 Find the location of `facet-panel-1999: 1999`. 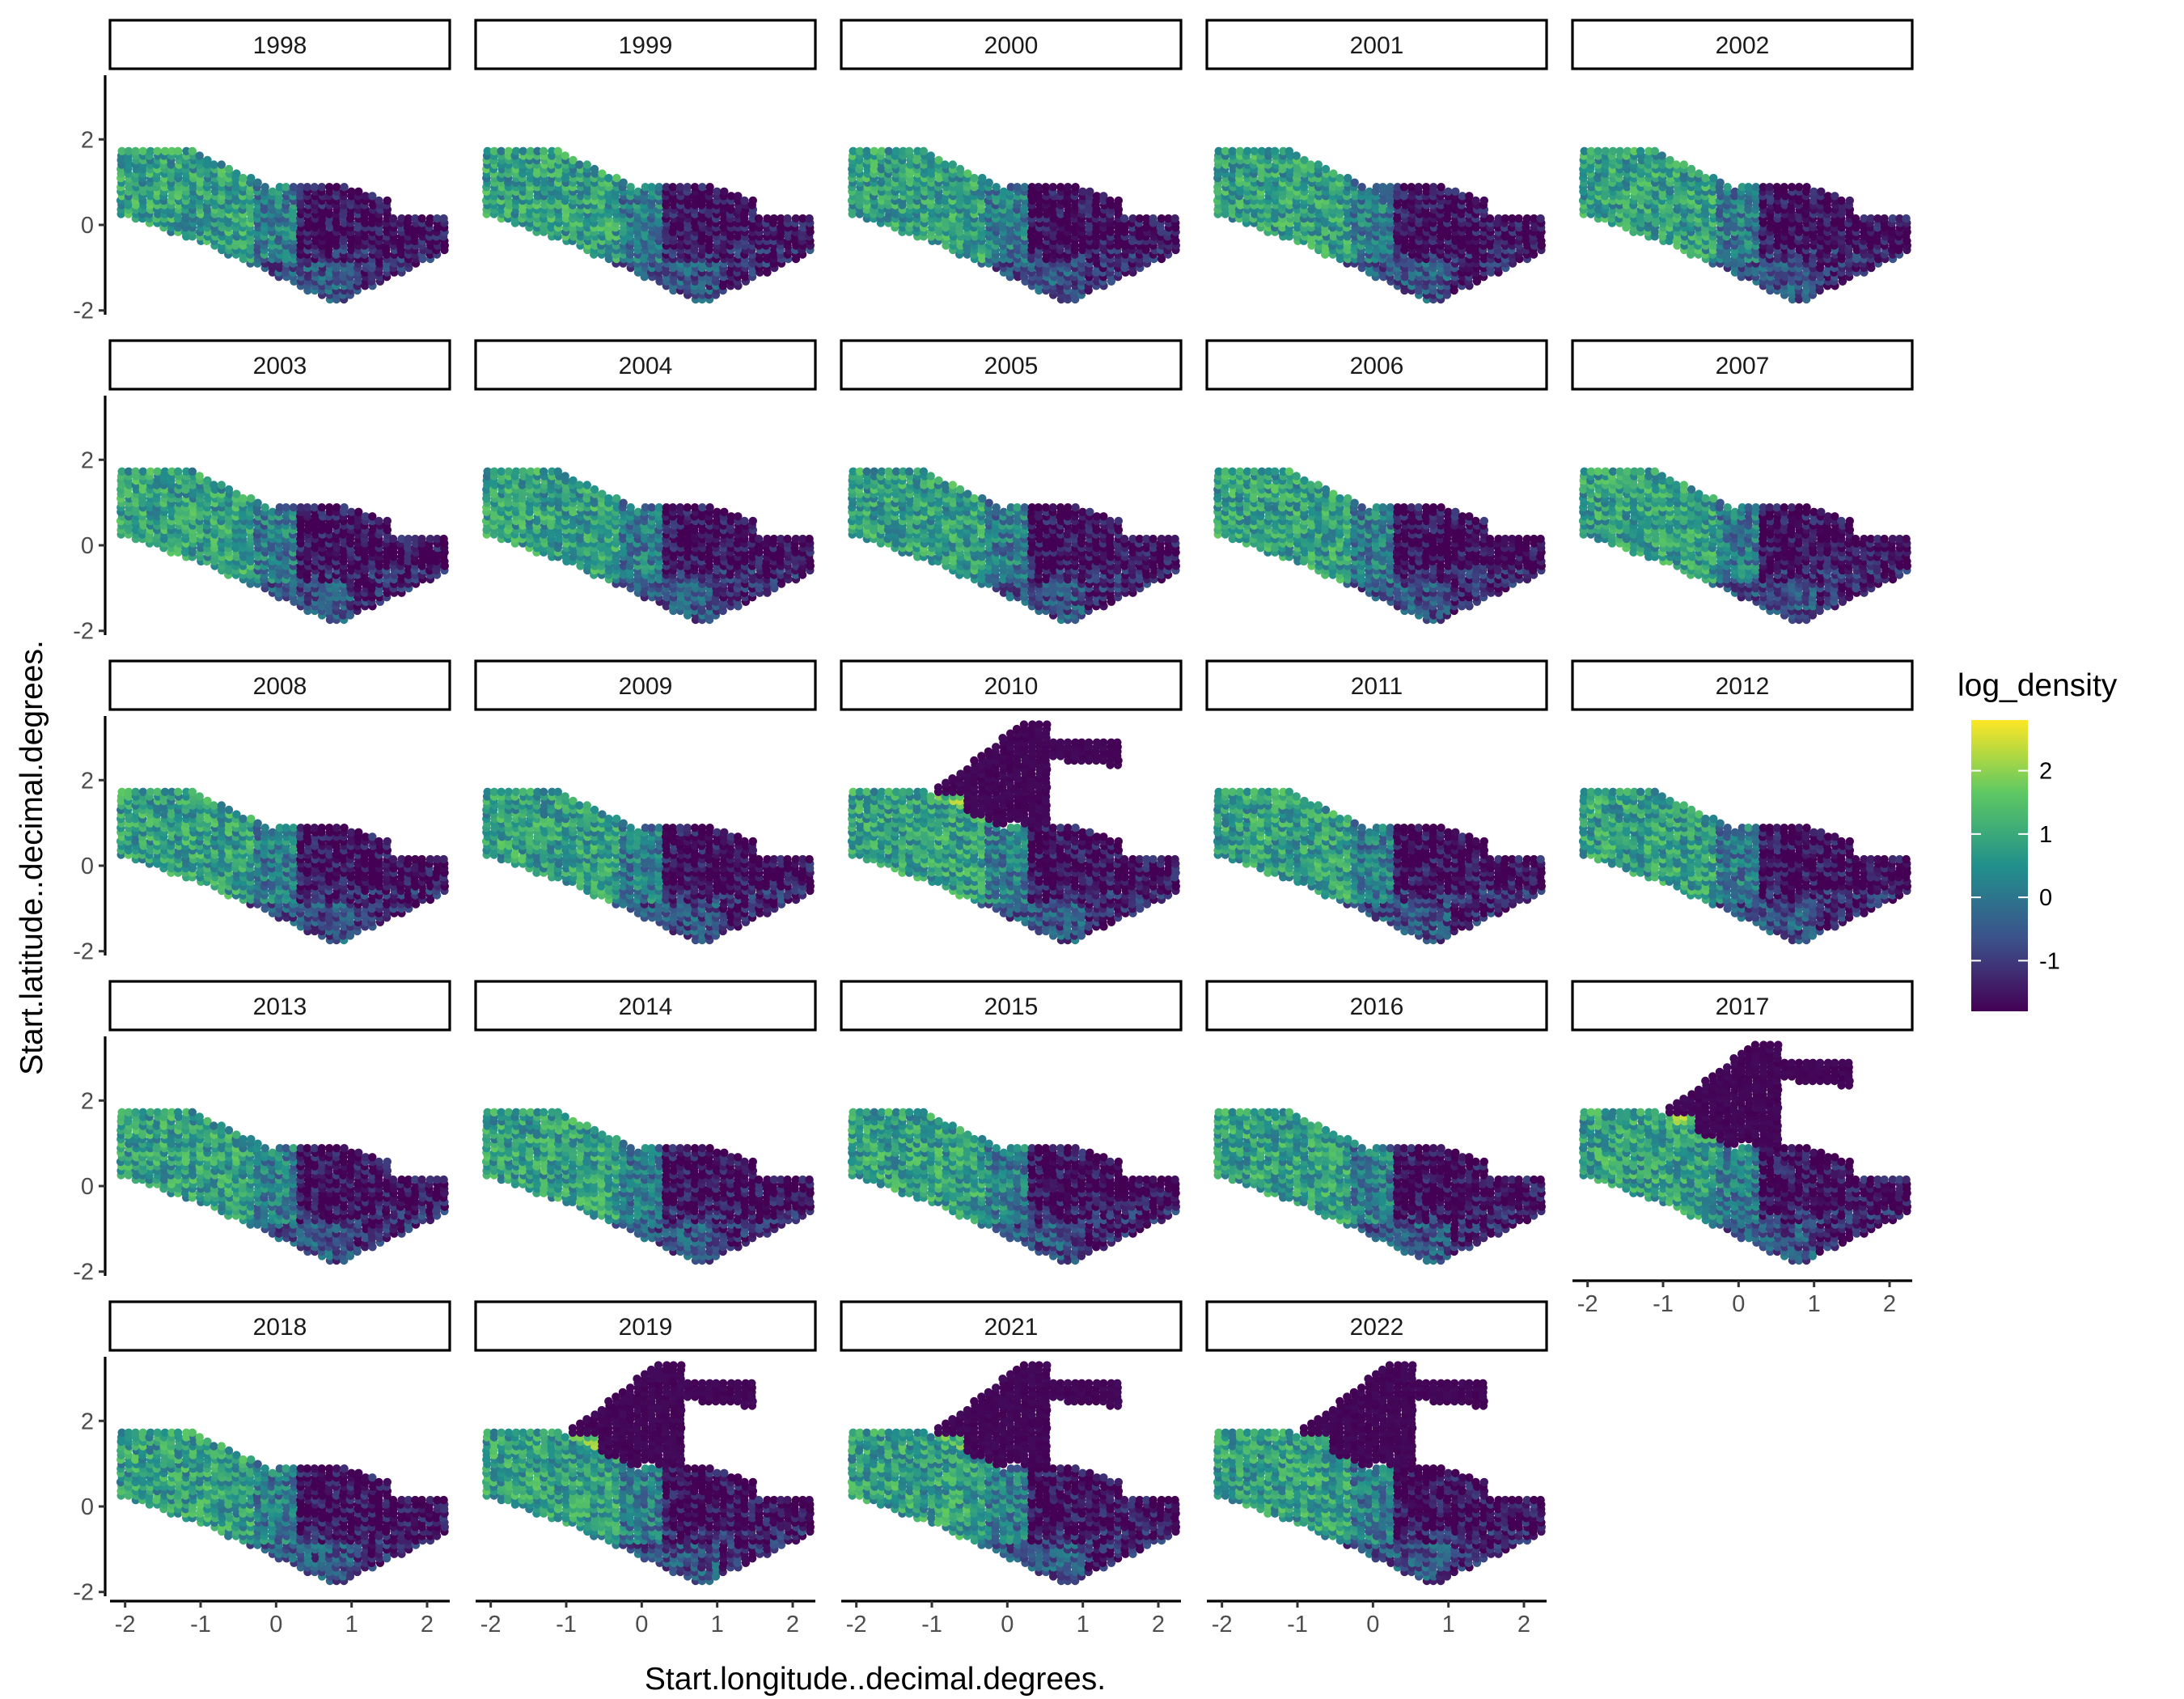

facet-panel-1999: 1999 is located at coordinates (645, 161).